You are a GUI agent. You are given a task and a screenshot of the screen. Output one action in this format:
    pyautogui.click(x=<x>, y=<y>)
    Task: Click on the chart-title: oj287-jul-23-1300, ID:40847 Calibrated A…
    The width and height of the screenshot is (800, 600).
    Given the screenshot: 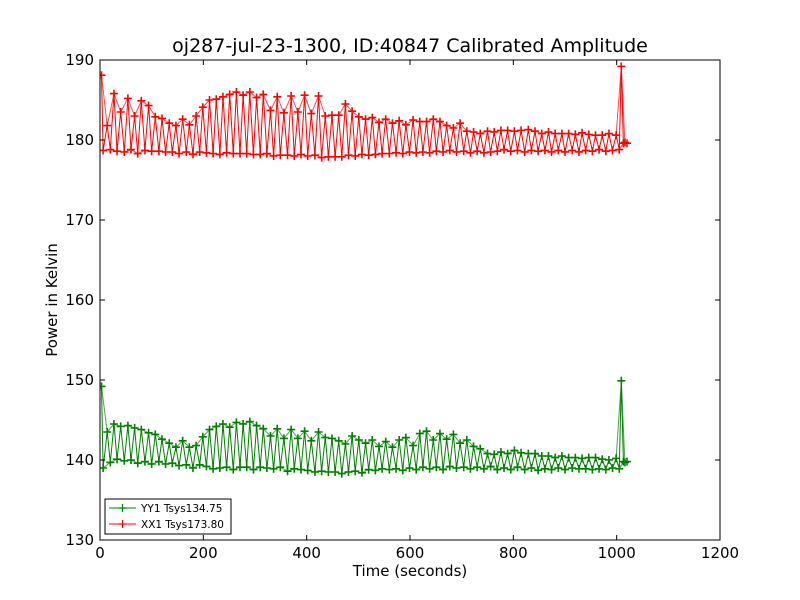 What is the action you would take?
    pyautogui.click(x=410, y=46)
    